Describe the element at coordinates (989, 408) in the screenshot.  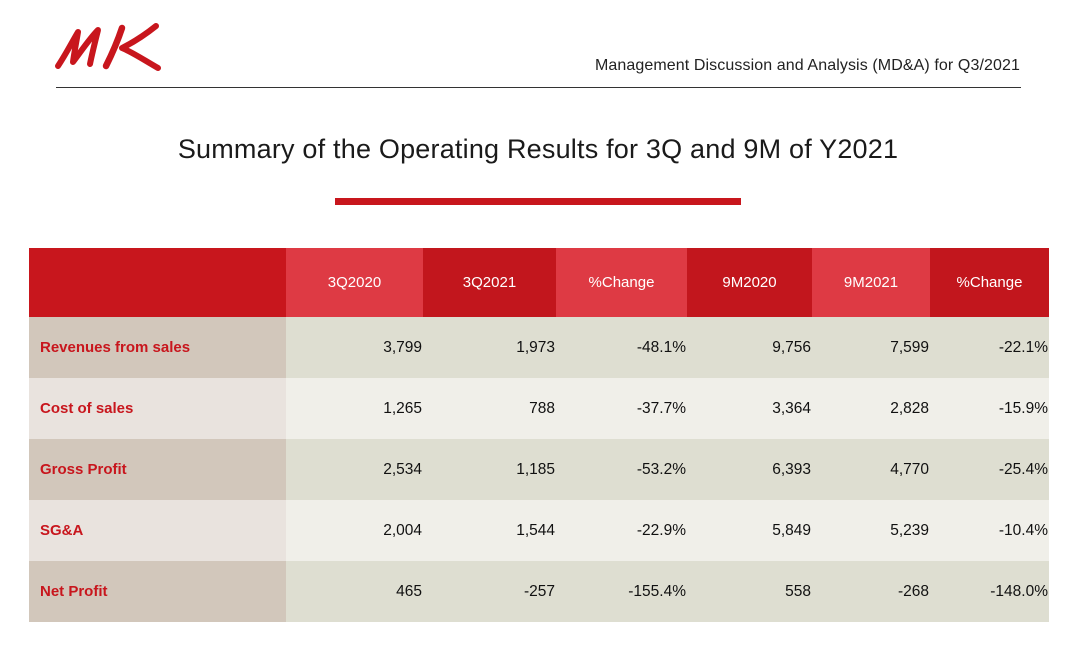
I see `cell-9m-change: -15.9%` at that location.